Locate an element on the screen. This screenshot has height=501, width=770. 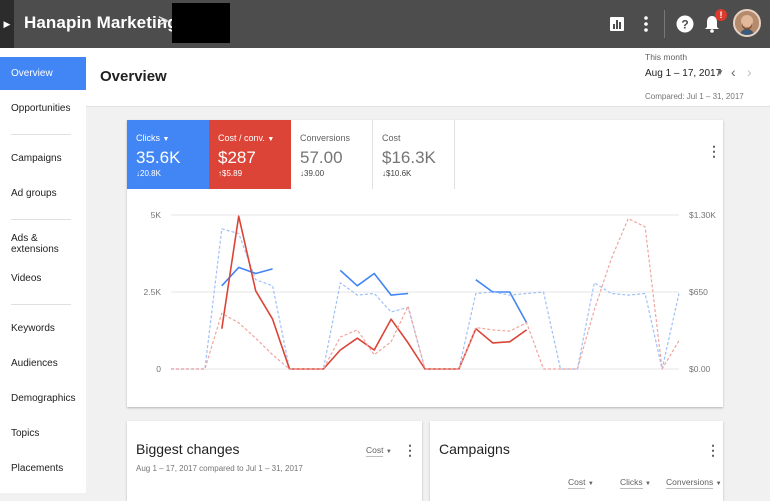
next-period-icon: › is located at coordinates (749, 72).